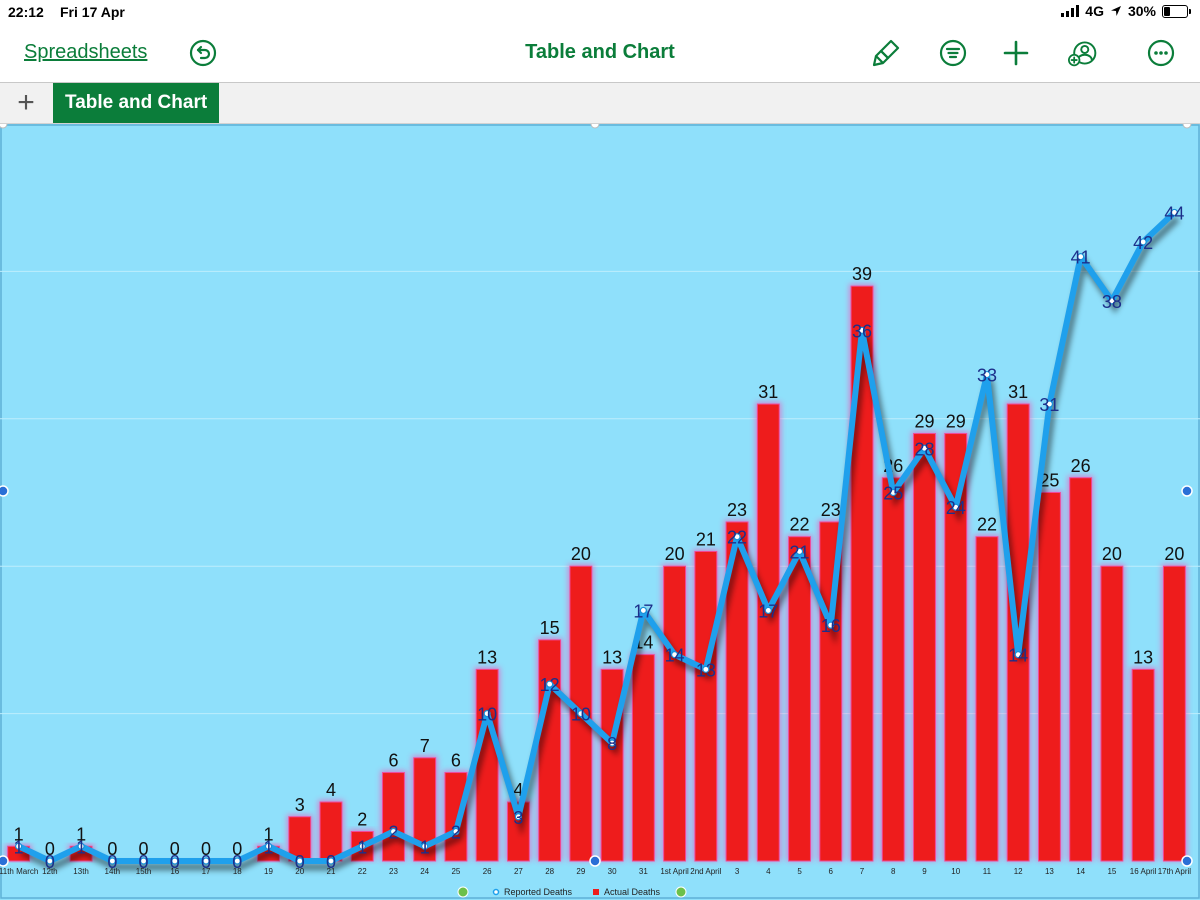 This screenshot has height=900, width=1200. Describe the element at coordinates (1161, 53) in the screenshot. I see `more-icon` at that location.